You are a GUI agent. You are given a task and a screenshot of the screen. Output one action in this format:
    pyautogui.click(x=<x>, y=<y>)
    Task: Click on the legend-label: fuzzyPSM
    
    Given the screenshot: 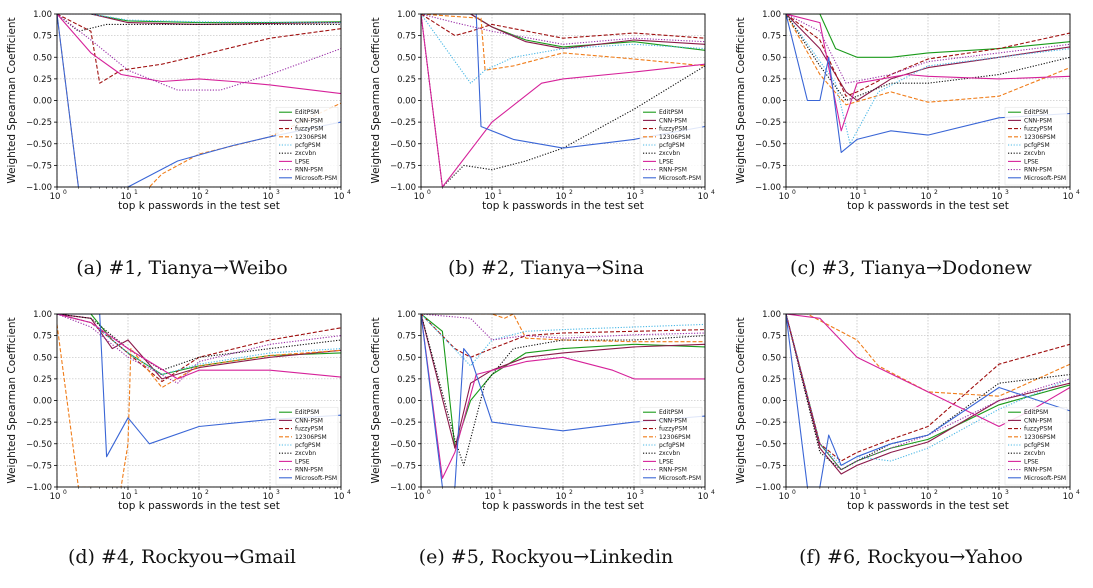 What is the action you would take?
    pyautogui.click(x=673, y=429)
    